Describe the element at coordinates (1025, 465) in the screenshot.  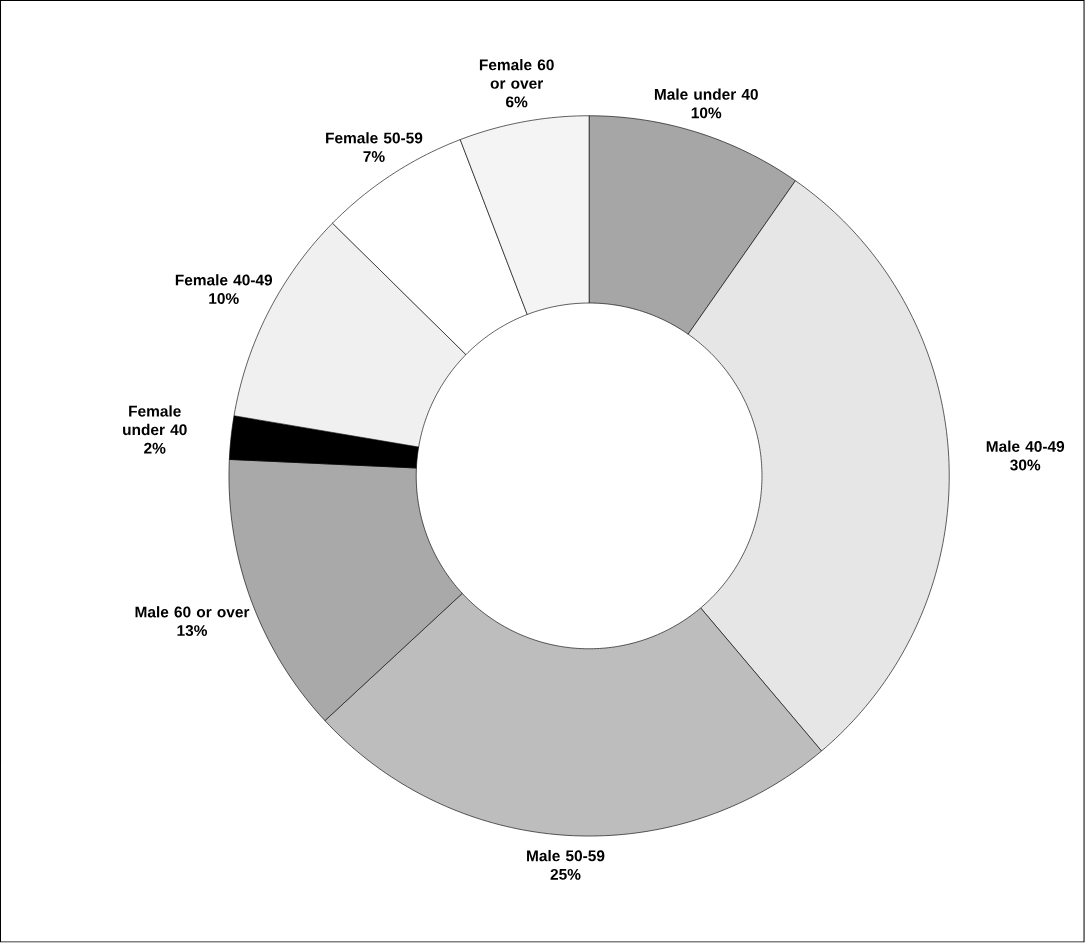
I see `data-label: 30%` at that location.